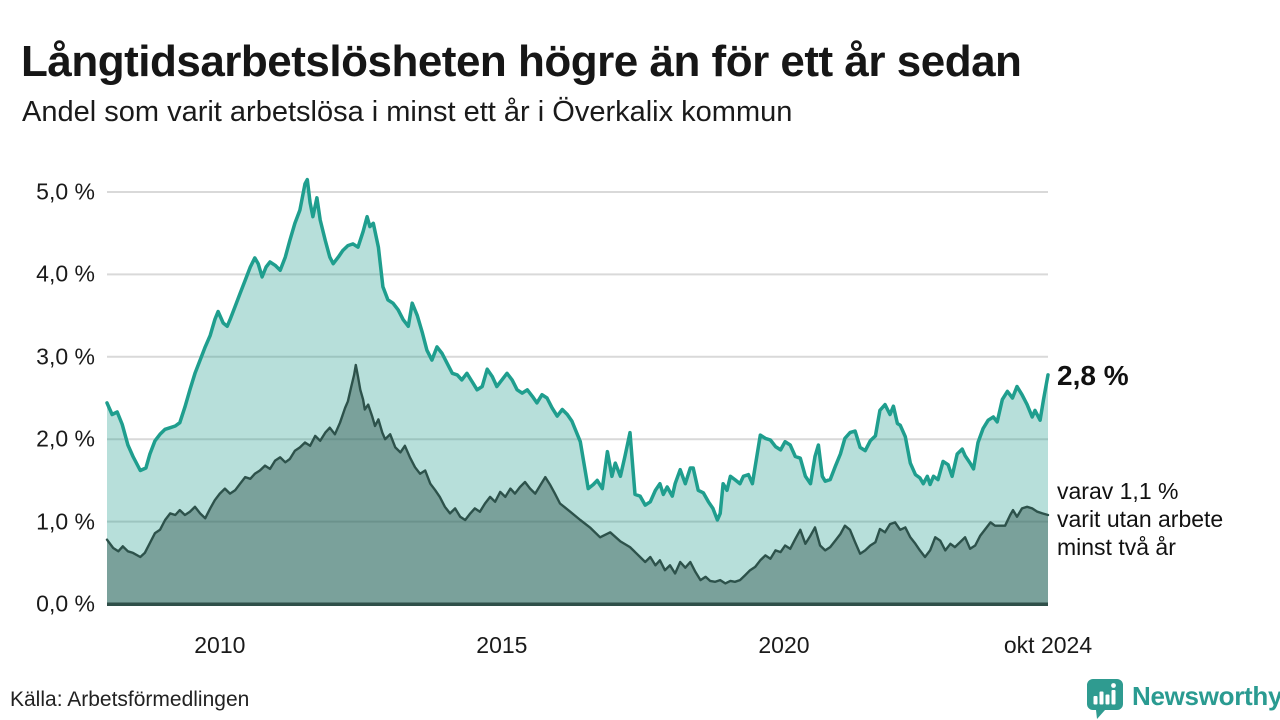 The width and height of the screenshot is (1280, 720). Describe the element at coordinates (220, 645) in the screenshot. I see `x-tick-label: 2010` at that location.